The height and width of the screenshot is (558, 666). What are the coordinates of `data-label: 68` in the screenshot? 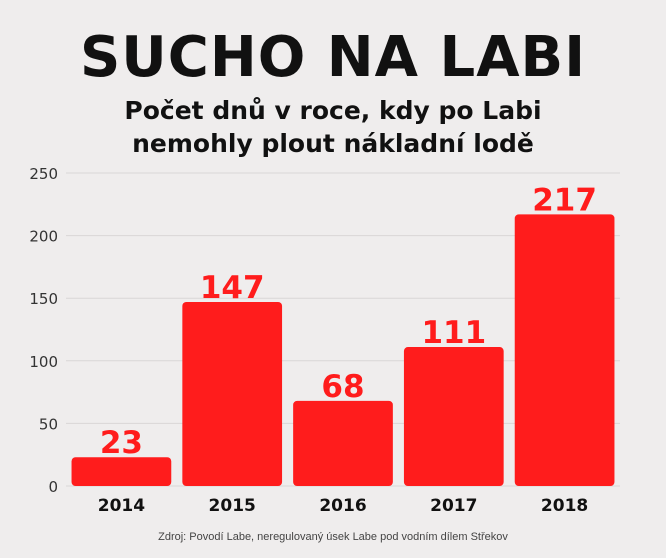 It's located at (342, 387).